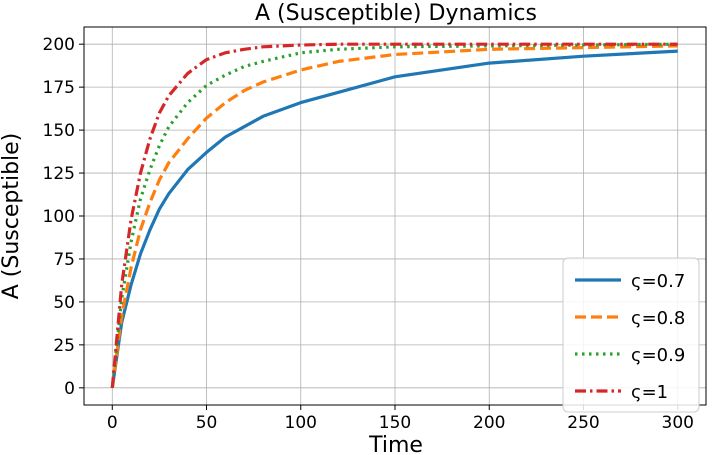  Describe the element at coordinates (64, 346) in the screenshot. I see `y-tick-label: 25` at that location.